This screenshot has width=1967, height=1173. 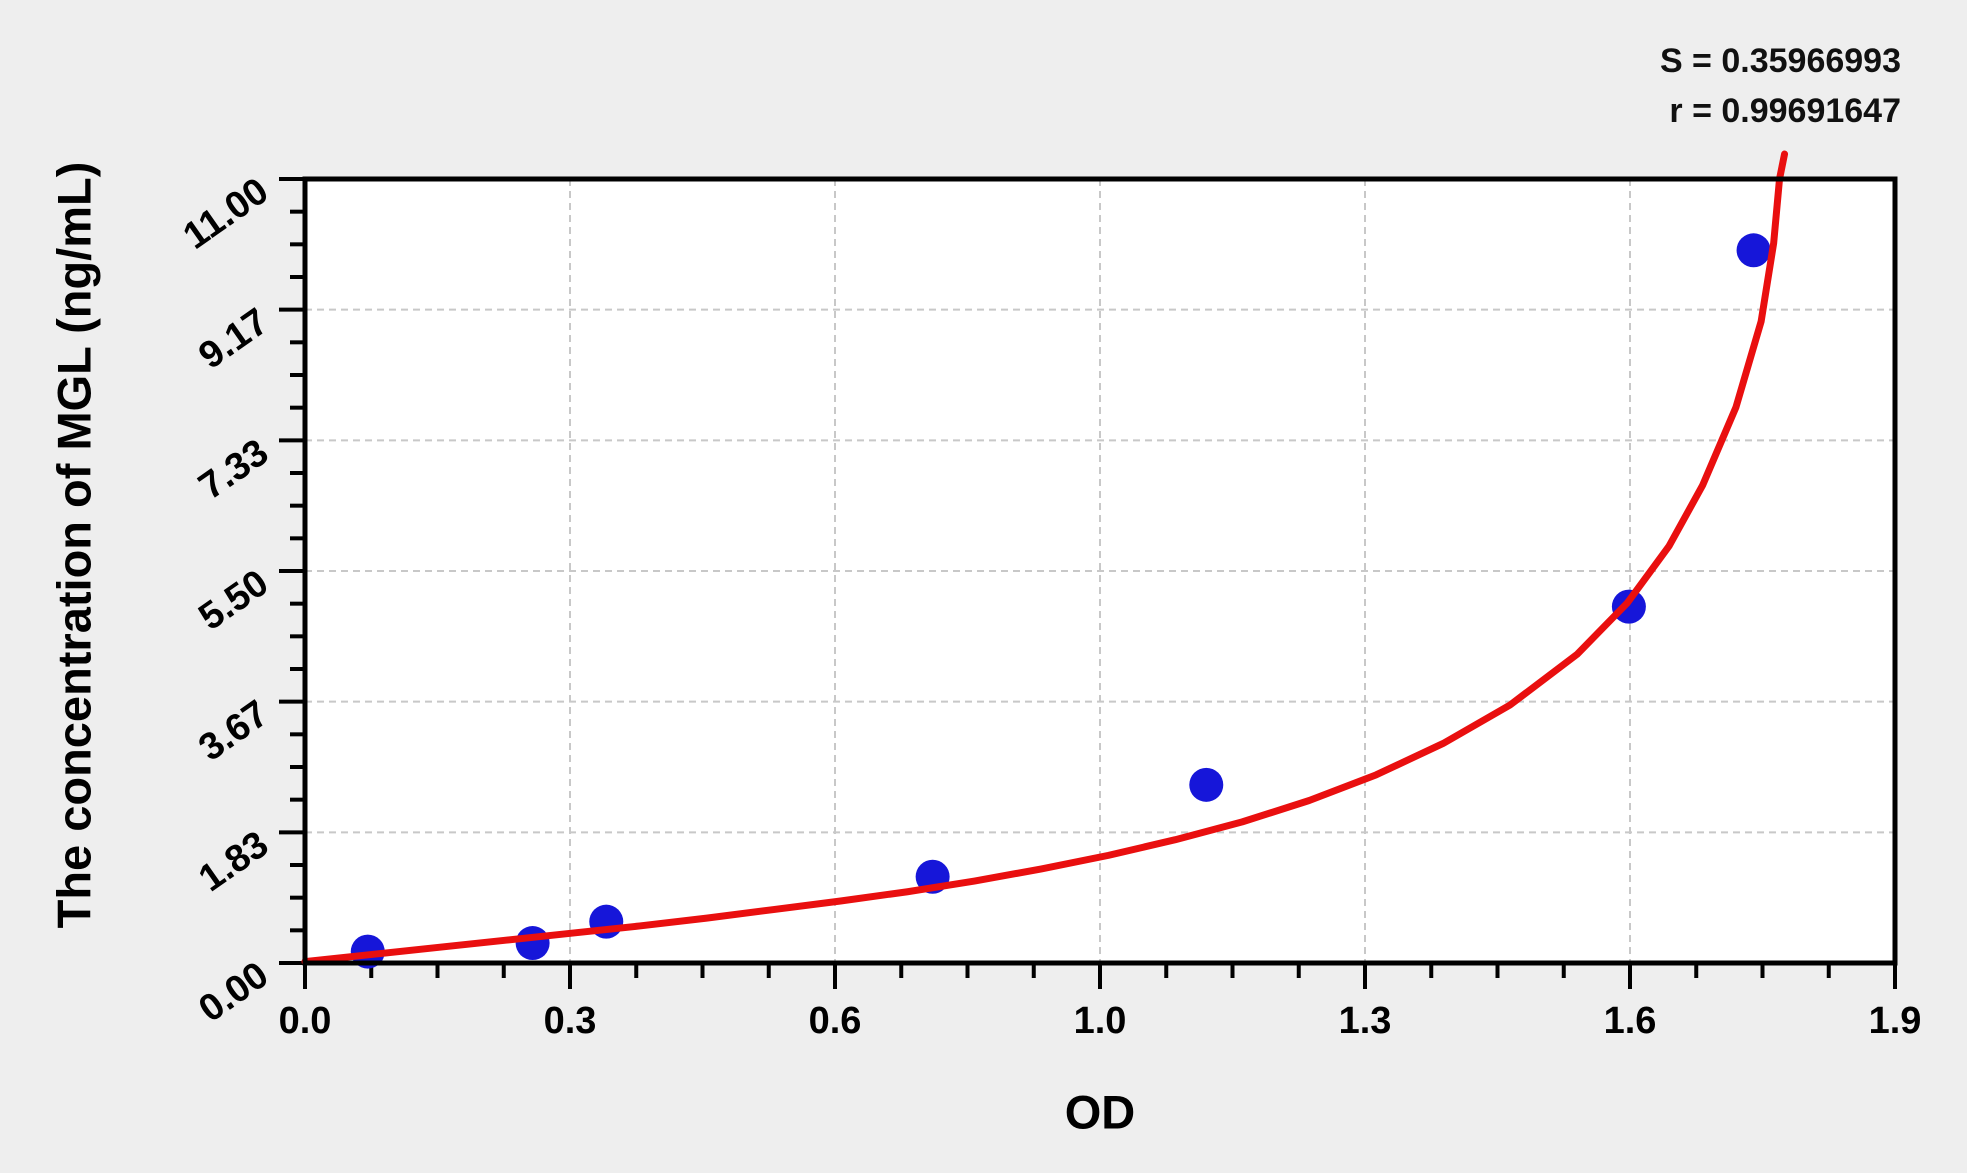 What do you see at coordinates (1100, 1112) in the screenshot?
I see `x-axis-title: OD` at bounding box center [1100, 1112].